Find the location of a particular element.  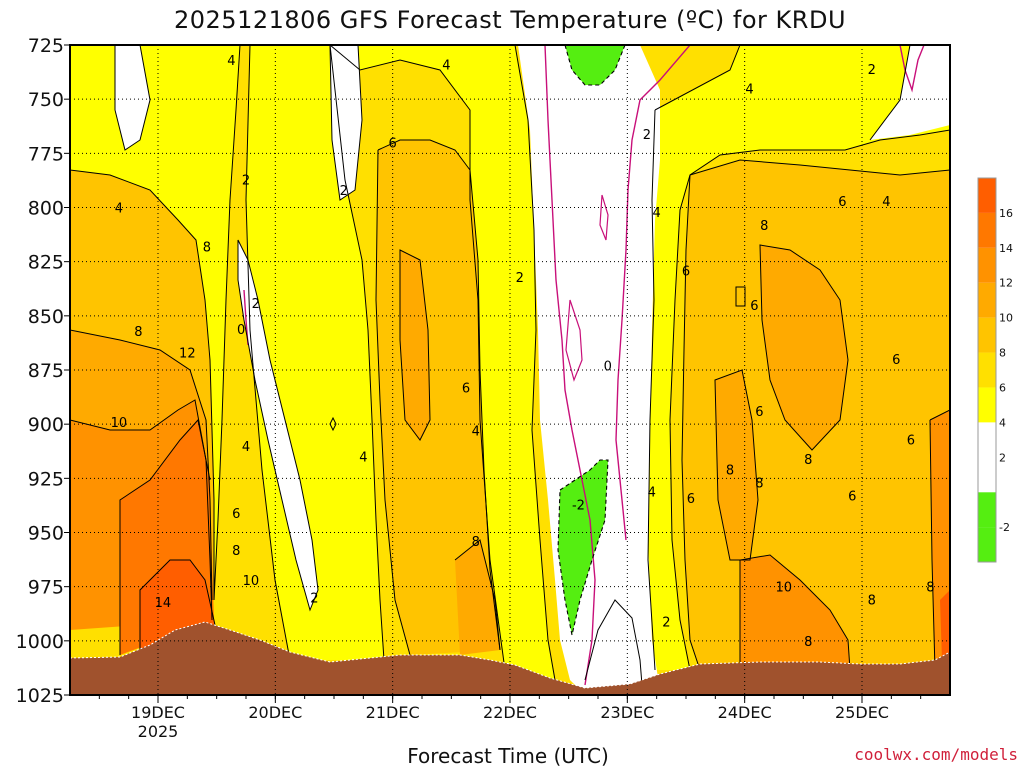

ground-terrain is located at coordinates (510, 658).